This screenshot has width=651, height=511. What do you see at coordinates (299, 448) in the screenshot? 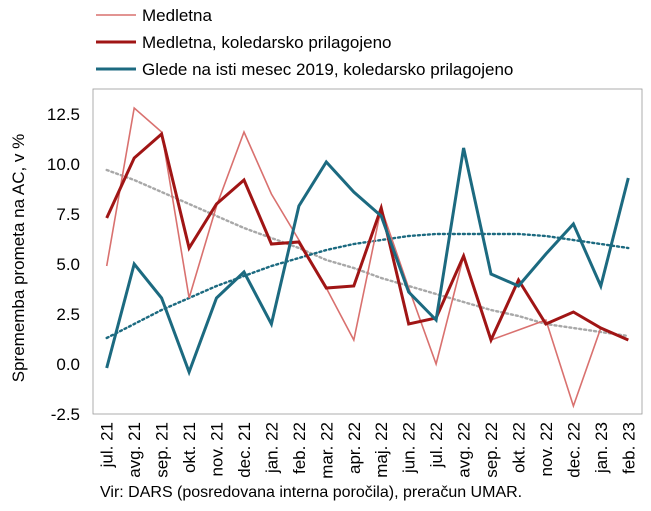
I see `x-tick-label: feb. 22` at bounding box center [299, 448].